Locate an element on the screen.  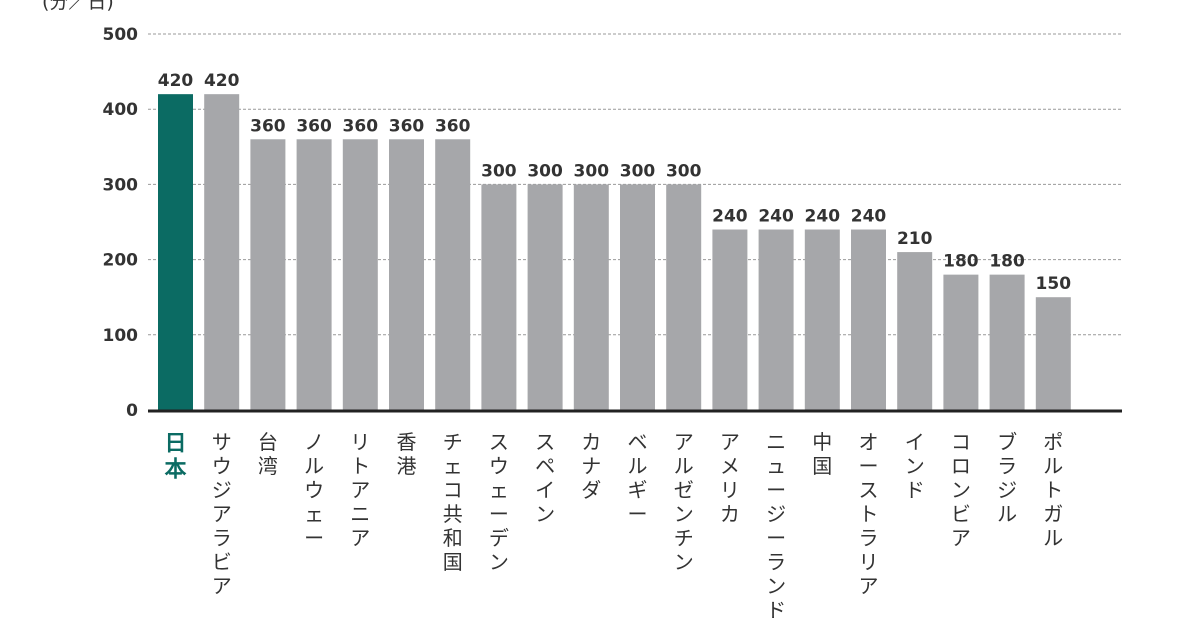
x-category-label: ポルトガル is located at coordinates (1053, 490).